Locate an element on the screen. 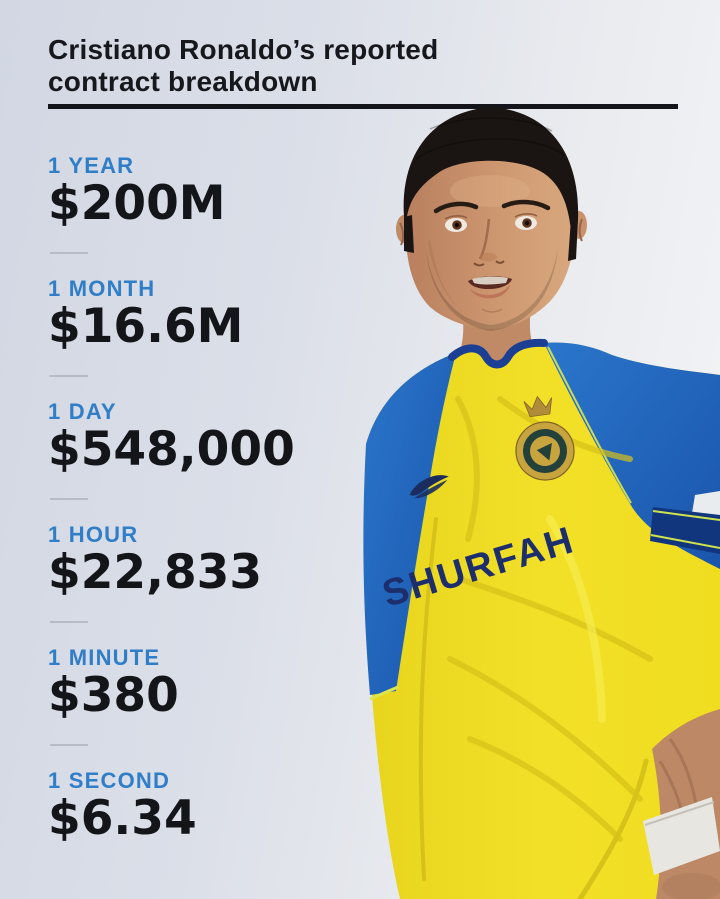 This screenshot has width=720, height=899. stat-label: 1 MINUTE is located at coordinates (104, 657).